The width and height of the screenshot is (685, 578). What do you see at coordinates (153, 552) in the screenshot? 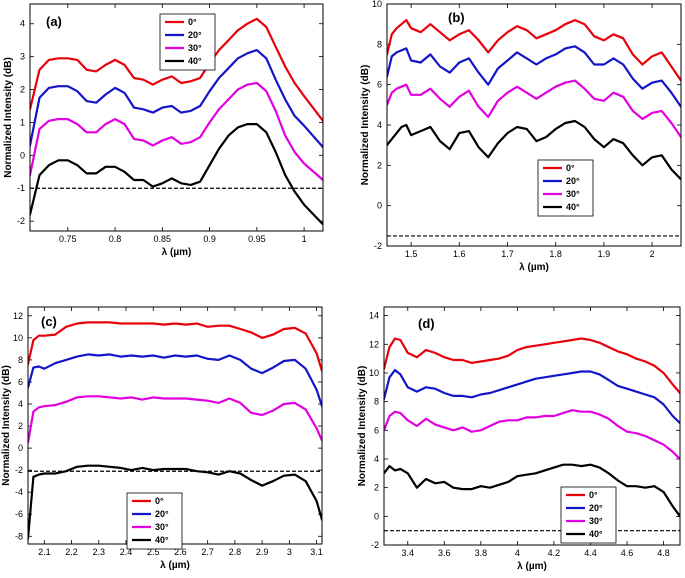
I see `x-tick-label: 2.5` at bounding box center [153, 552].